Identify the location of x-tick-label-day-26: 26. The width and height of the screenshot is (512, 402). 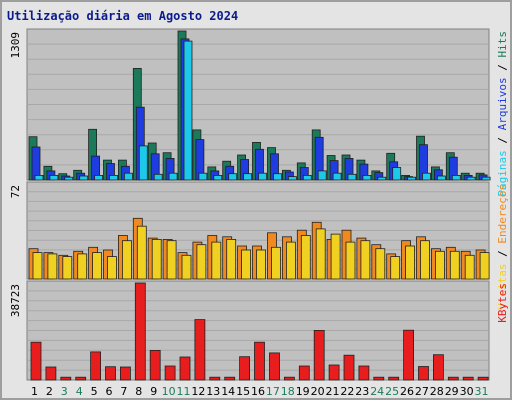
(407, 391).